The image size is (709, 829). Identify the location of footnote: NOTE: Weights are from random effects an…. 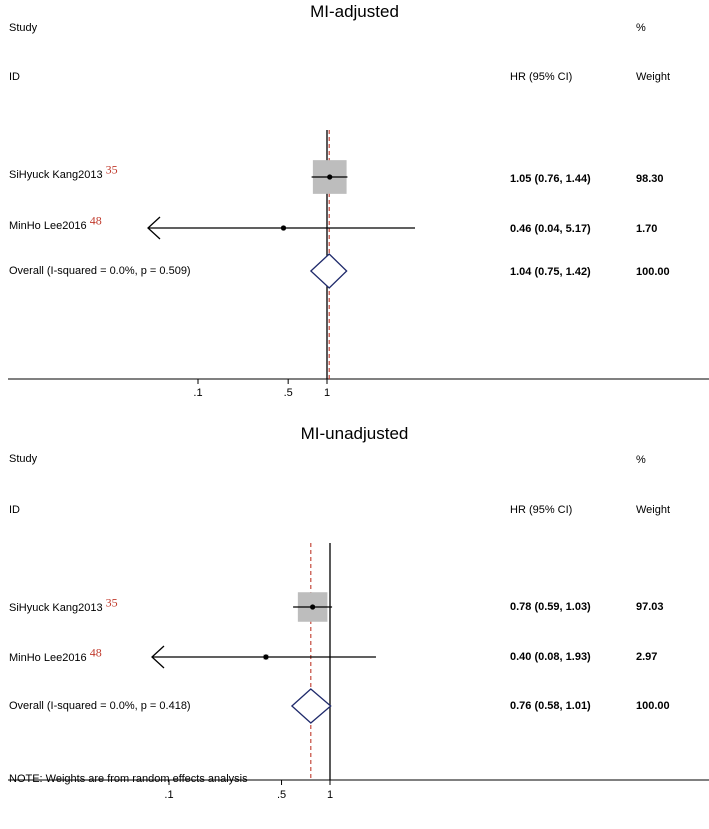
(128, 779).